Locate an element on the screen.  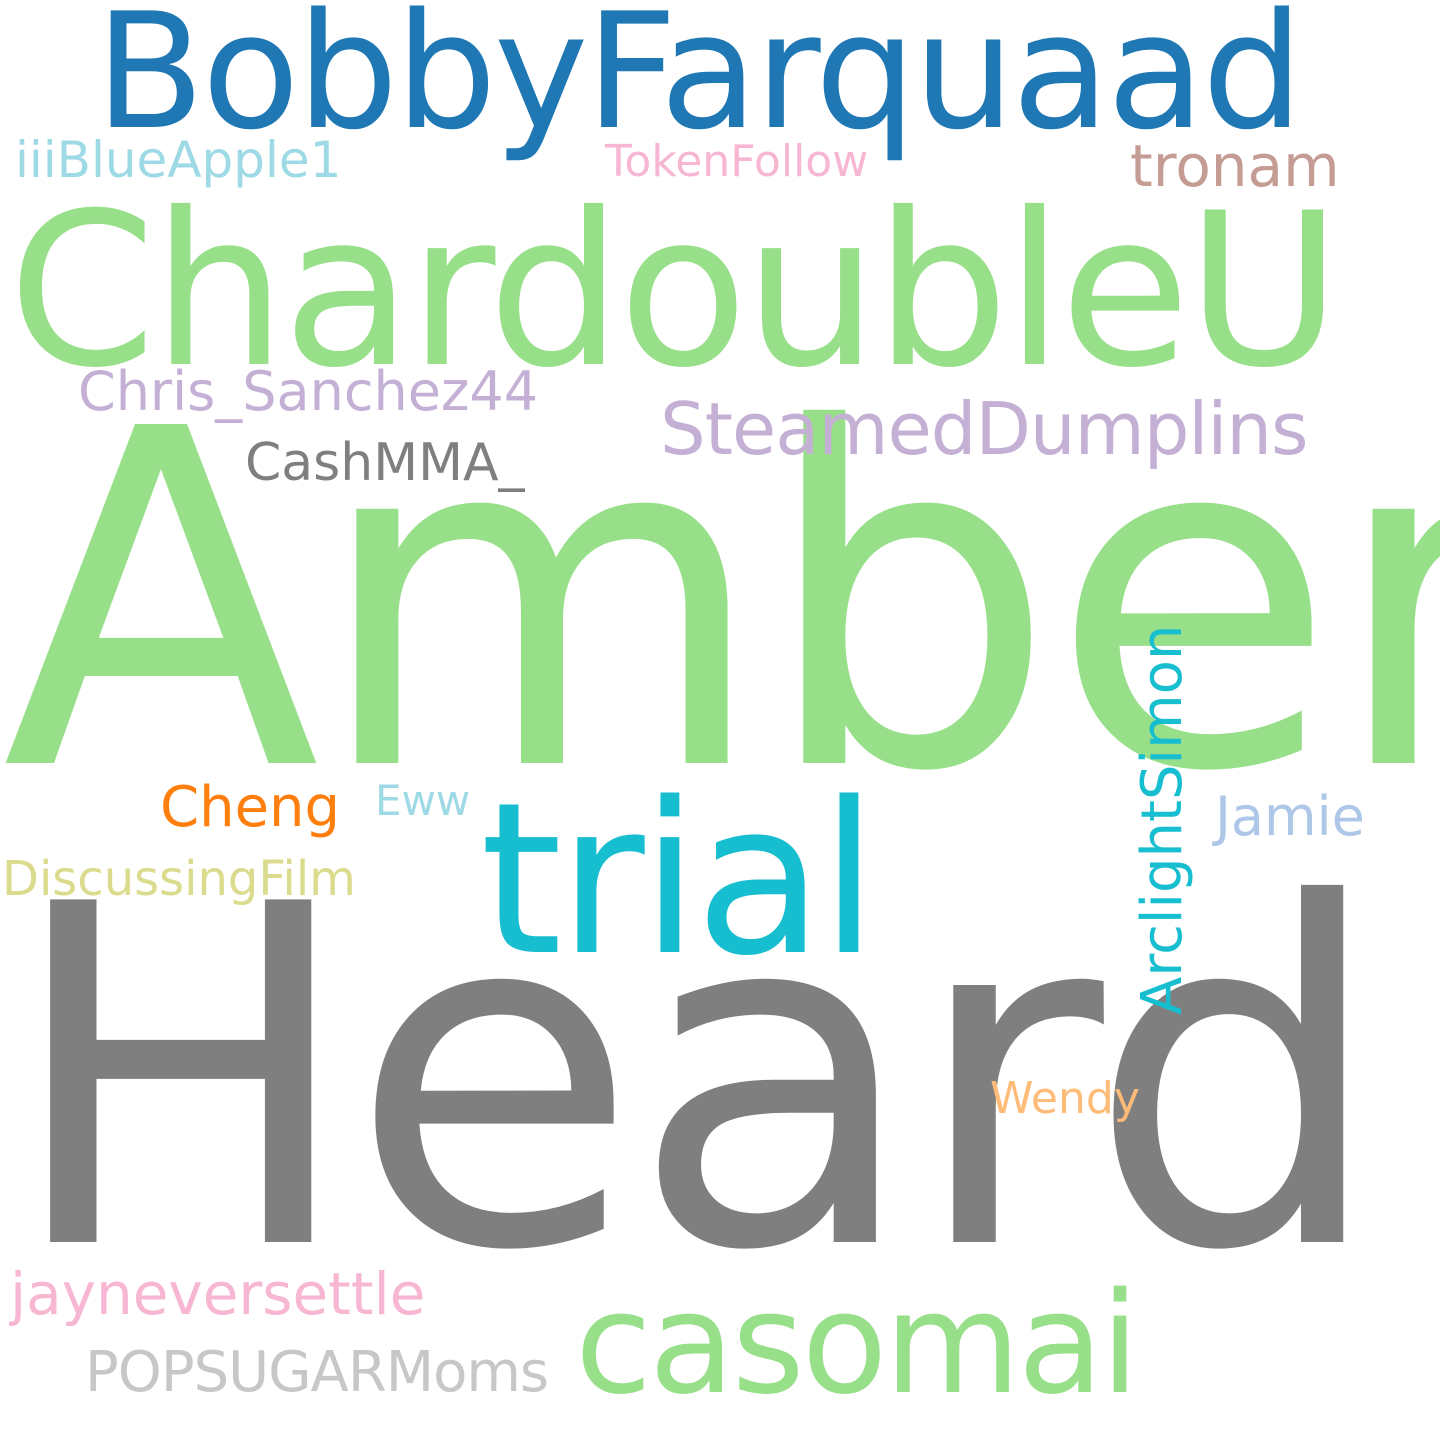
word-bobbyfarquaad: BobbyFarquaad is located at coordinates (699, 82).